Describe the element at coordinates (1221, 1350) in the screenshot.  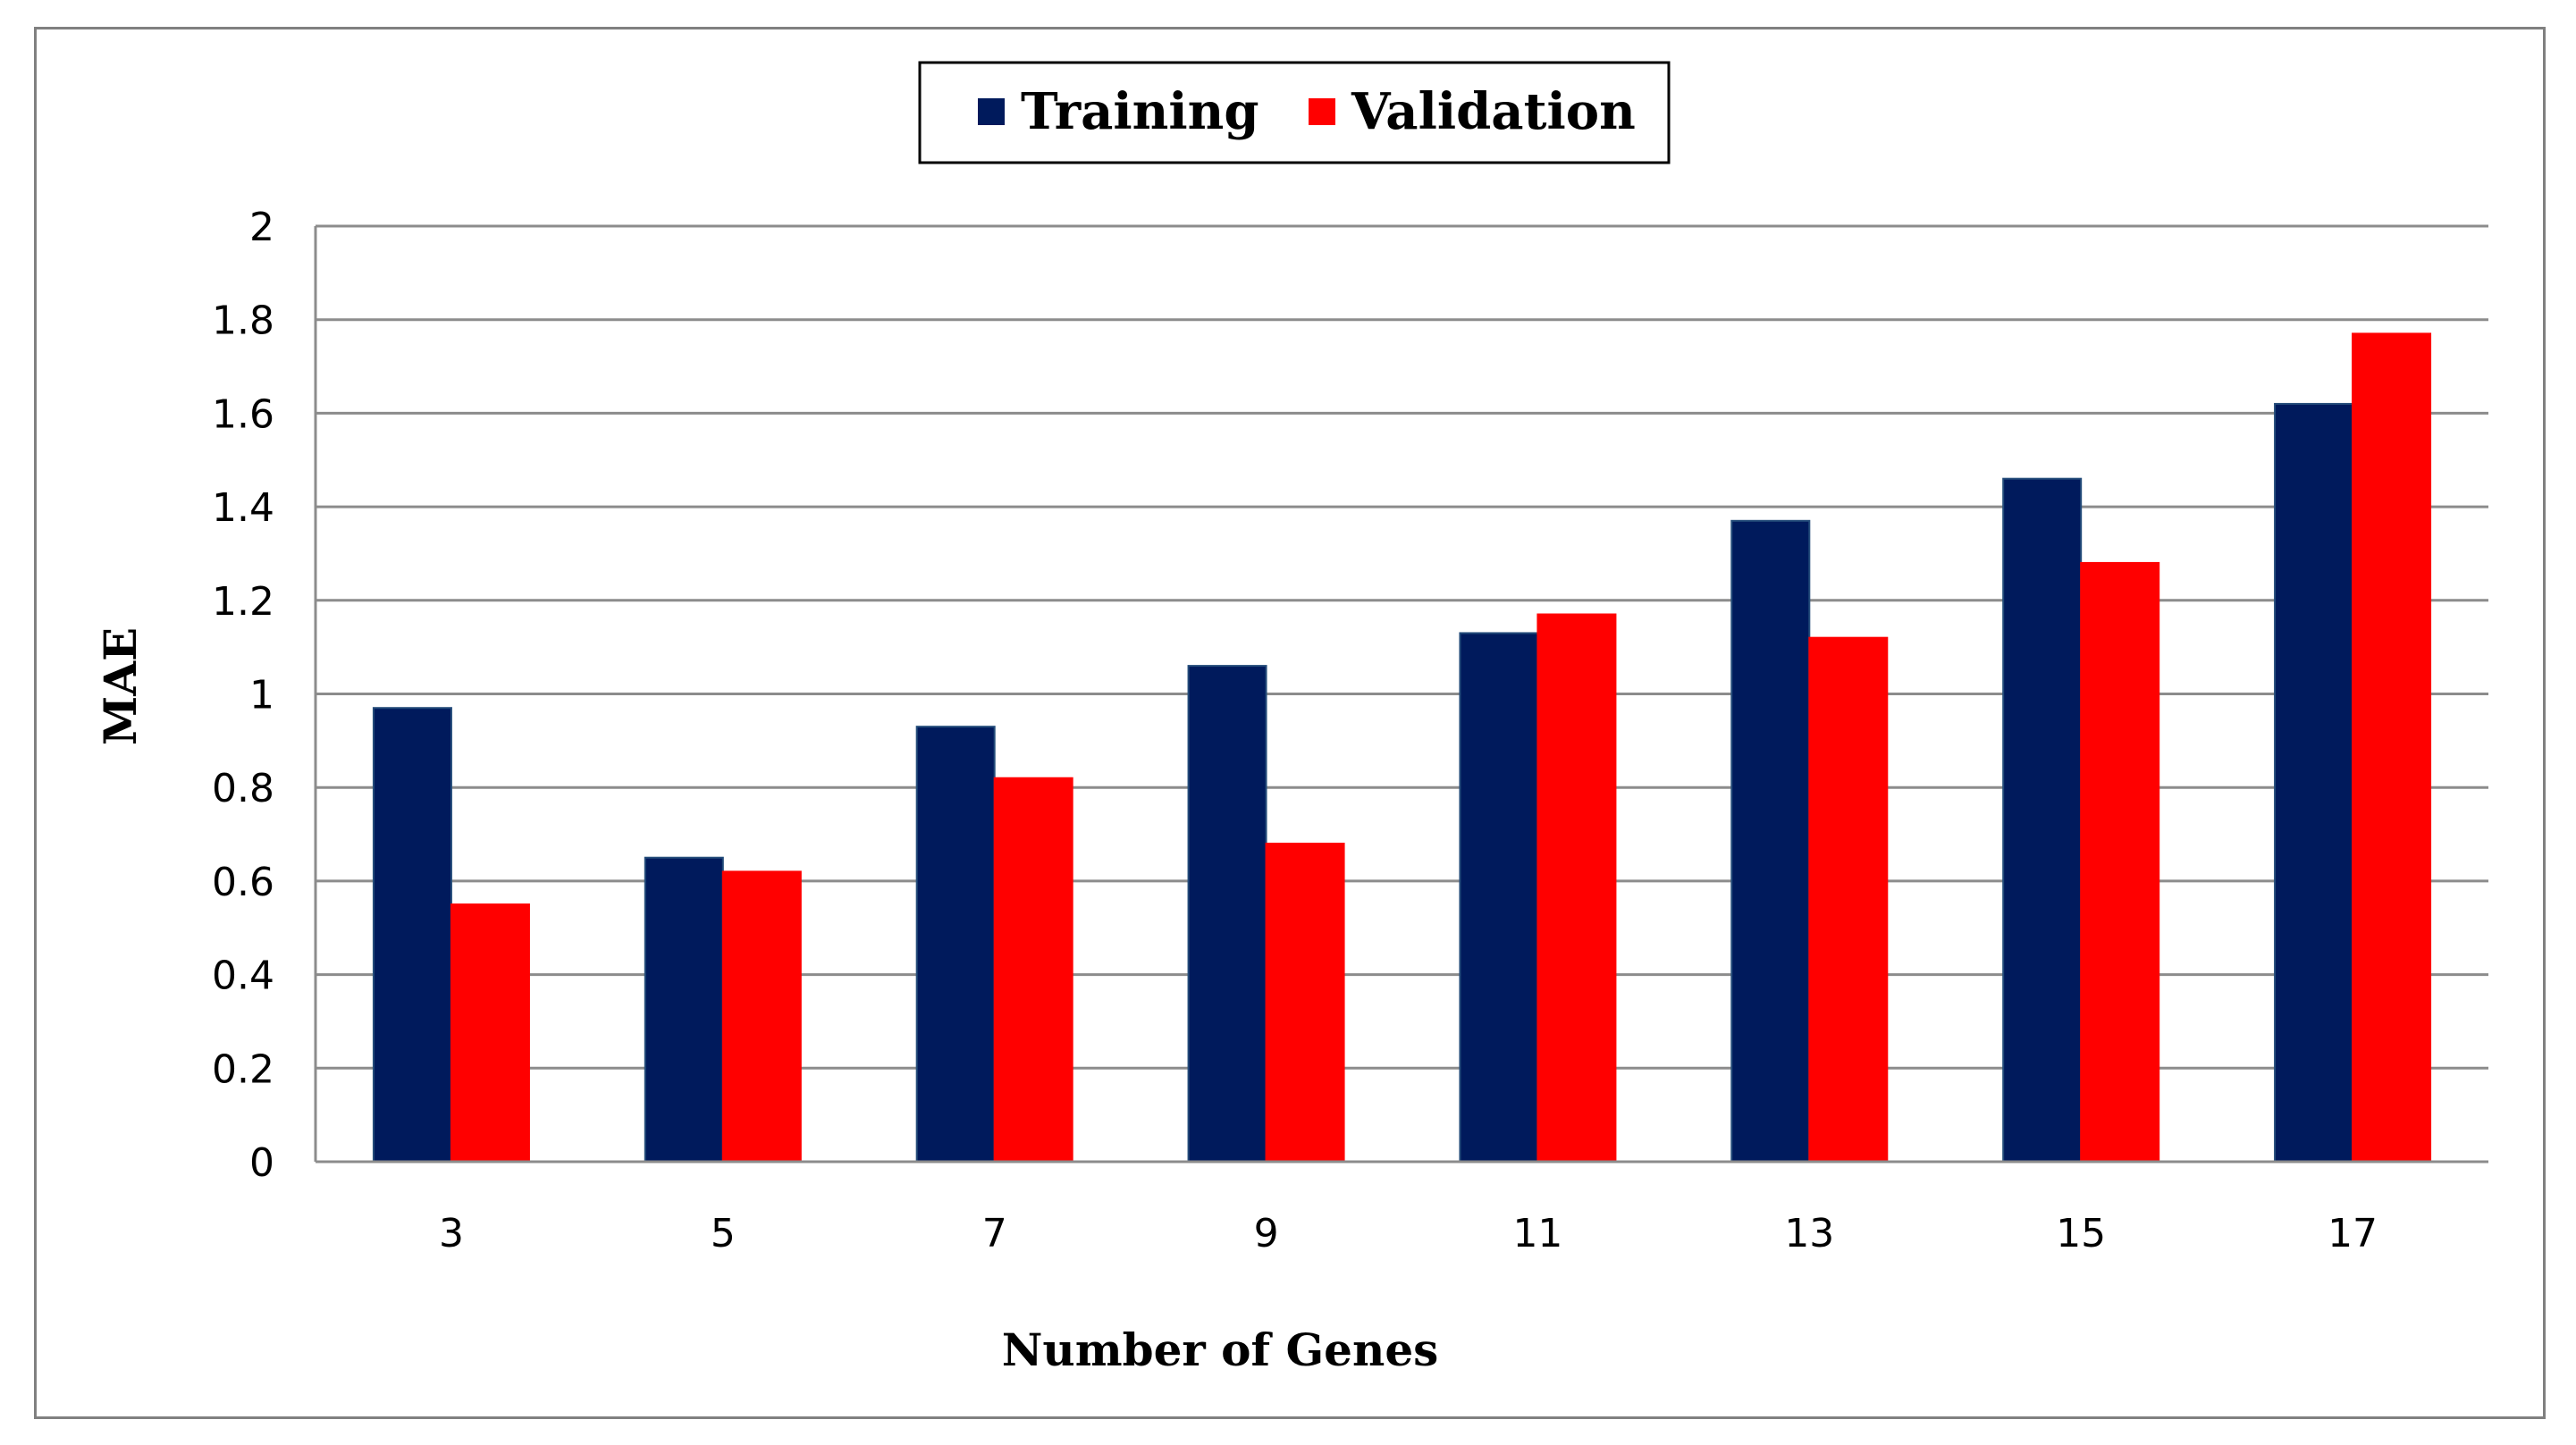
I see `x-axis-title: Number of Genes` at that location.